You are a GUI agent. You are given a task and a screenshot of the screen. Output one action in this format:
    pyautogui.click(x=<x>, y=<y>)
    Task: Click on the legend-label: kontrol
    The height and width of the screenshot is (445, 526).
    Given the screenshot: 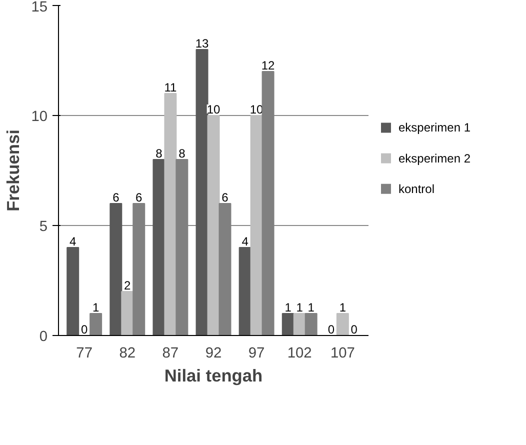 What is the action you would take?
    pyautogui.click(x=416, y=189)
    